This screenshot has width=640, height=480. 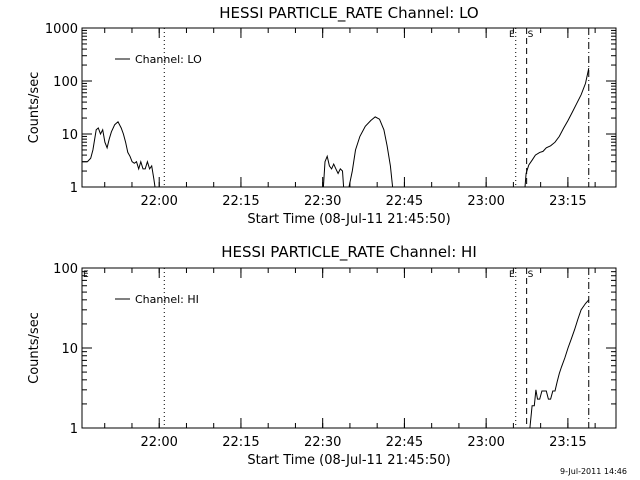 I want to click on chart-title: HESSI PARTICLE_RATE Channel: LO, so click(x=348, y=13).